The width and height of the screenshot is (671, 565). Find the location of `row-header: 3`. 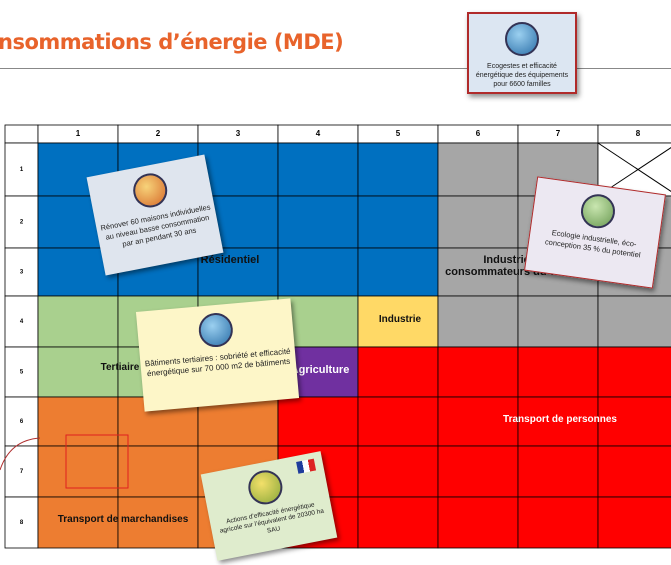

row-header: 3 is located at coordinates (22, 273).